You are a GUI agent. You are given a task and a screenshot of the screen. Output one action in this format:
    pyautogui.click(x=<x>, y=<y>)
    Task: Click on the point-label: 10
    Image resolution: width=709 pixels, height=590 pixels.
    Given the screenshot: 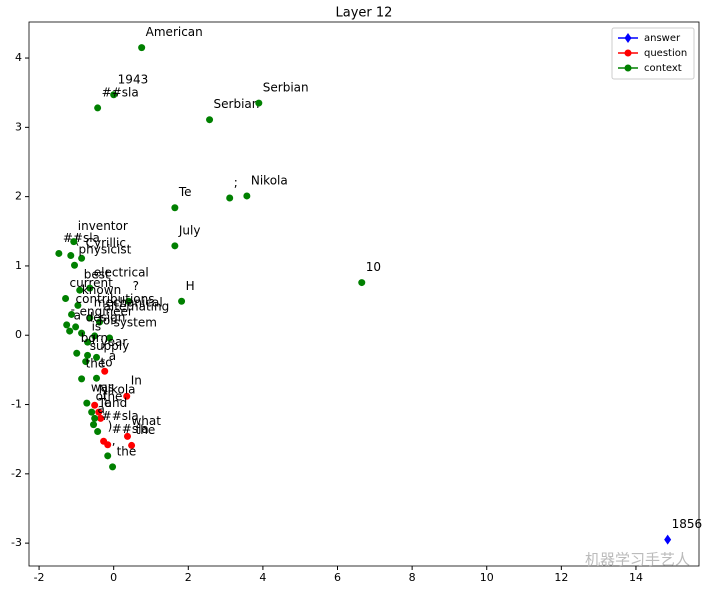 What is the action you would take?
    pyautogui.click(x=373, y=267)
    